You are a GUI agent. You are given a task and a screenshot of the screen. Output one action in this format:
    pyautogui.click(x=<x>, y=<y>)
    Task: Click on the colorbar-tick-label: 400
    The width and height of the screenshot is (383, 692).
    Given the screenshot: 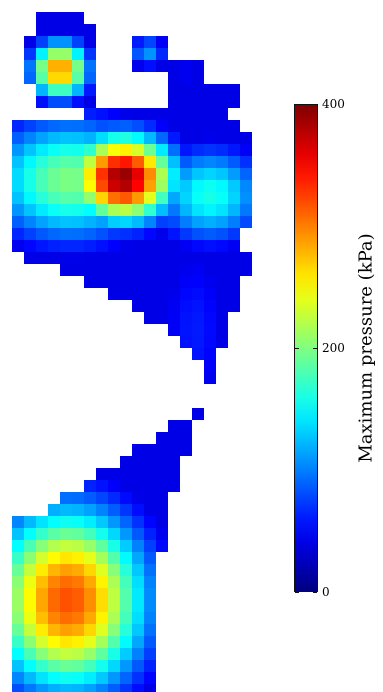 What is the action you would take?
    pyautogui.click(x=333, y=104)
    